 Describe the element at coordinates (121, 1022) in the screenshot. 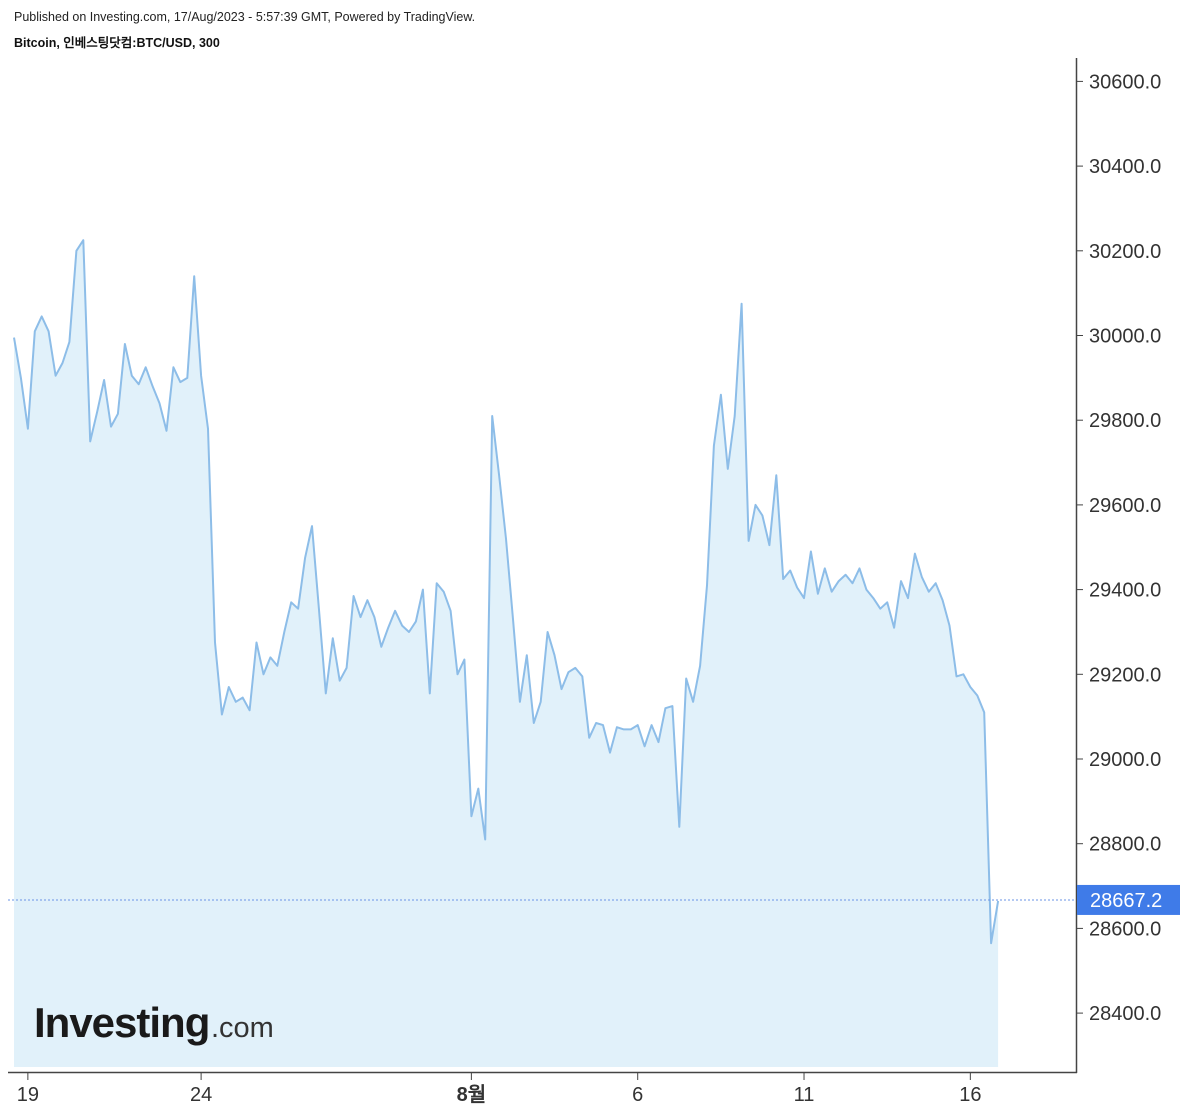

I see `logo-brand: Investing` at that location.